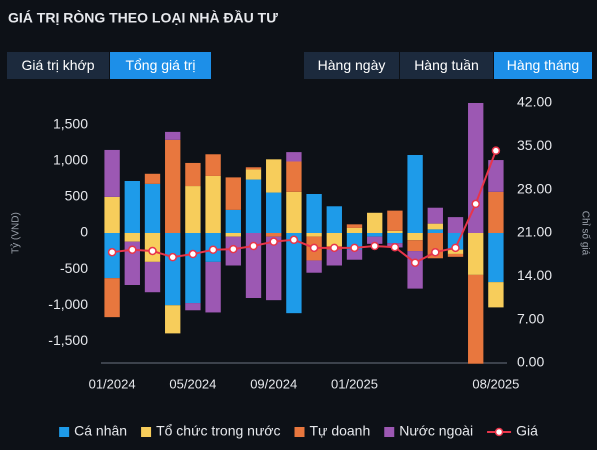 This screenshot has height=450, width=597. What do you see at coordinates (534, 102) in the screenshot?
I see `y2-tick-label: 42.00` at bounding box center [534, 102].